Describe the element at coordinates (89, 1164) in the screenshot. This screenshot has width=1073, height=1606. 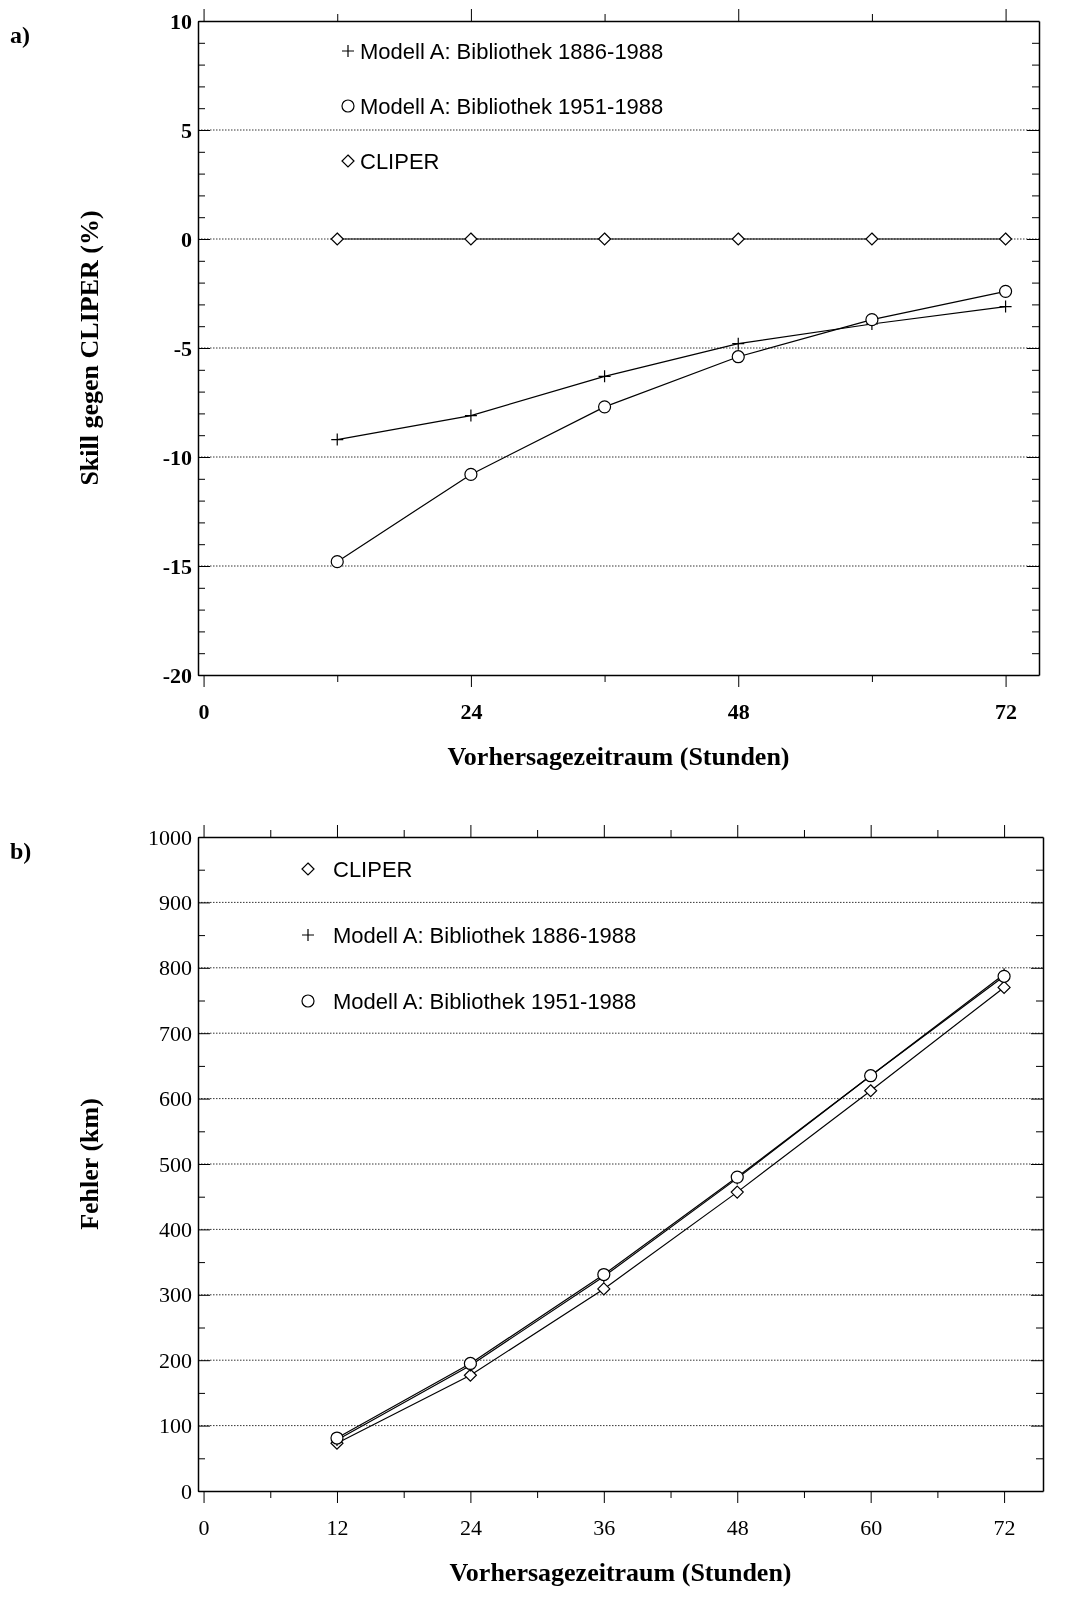
I see `y-axis-title: Fehler (km)` at that location.